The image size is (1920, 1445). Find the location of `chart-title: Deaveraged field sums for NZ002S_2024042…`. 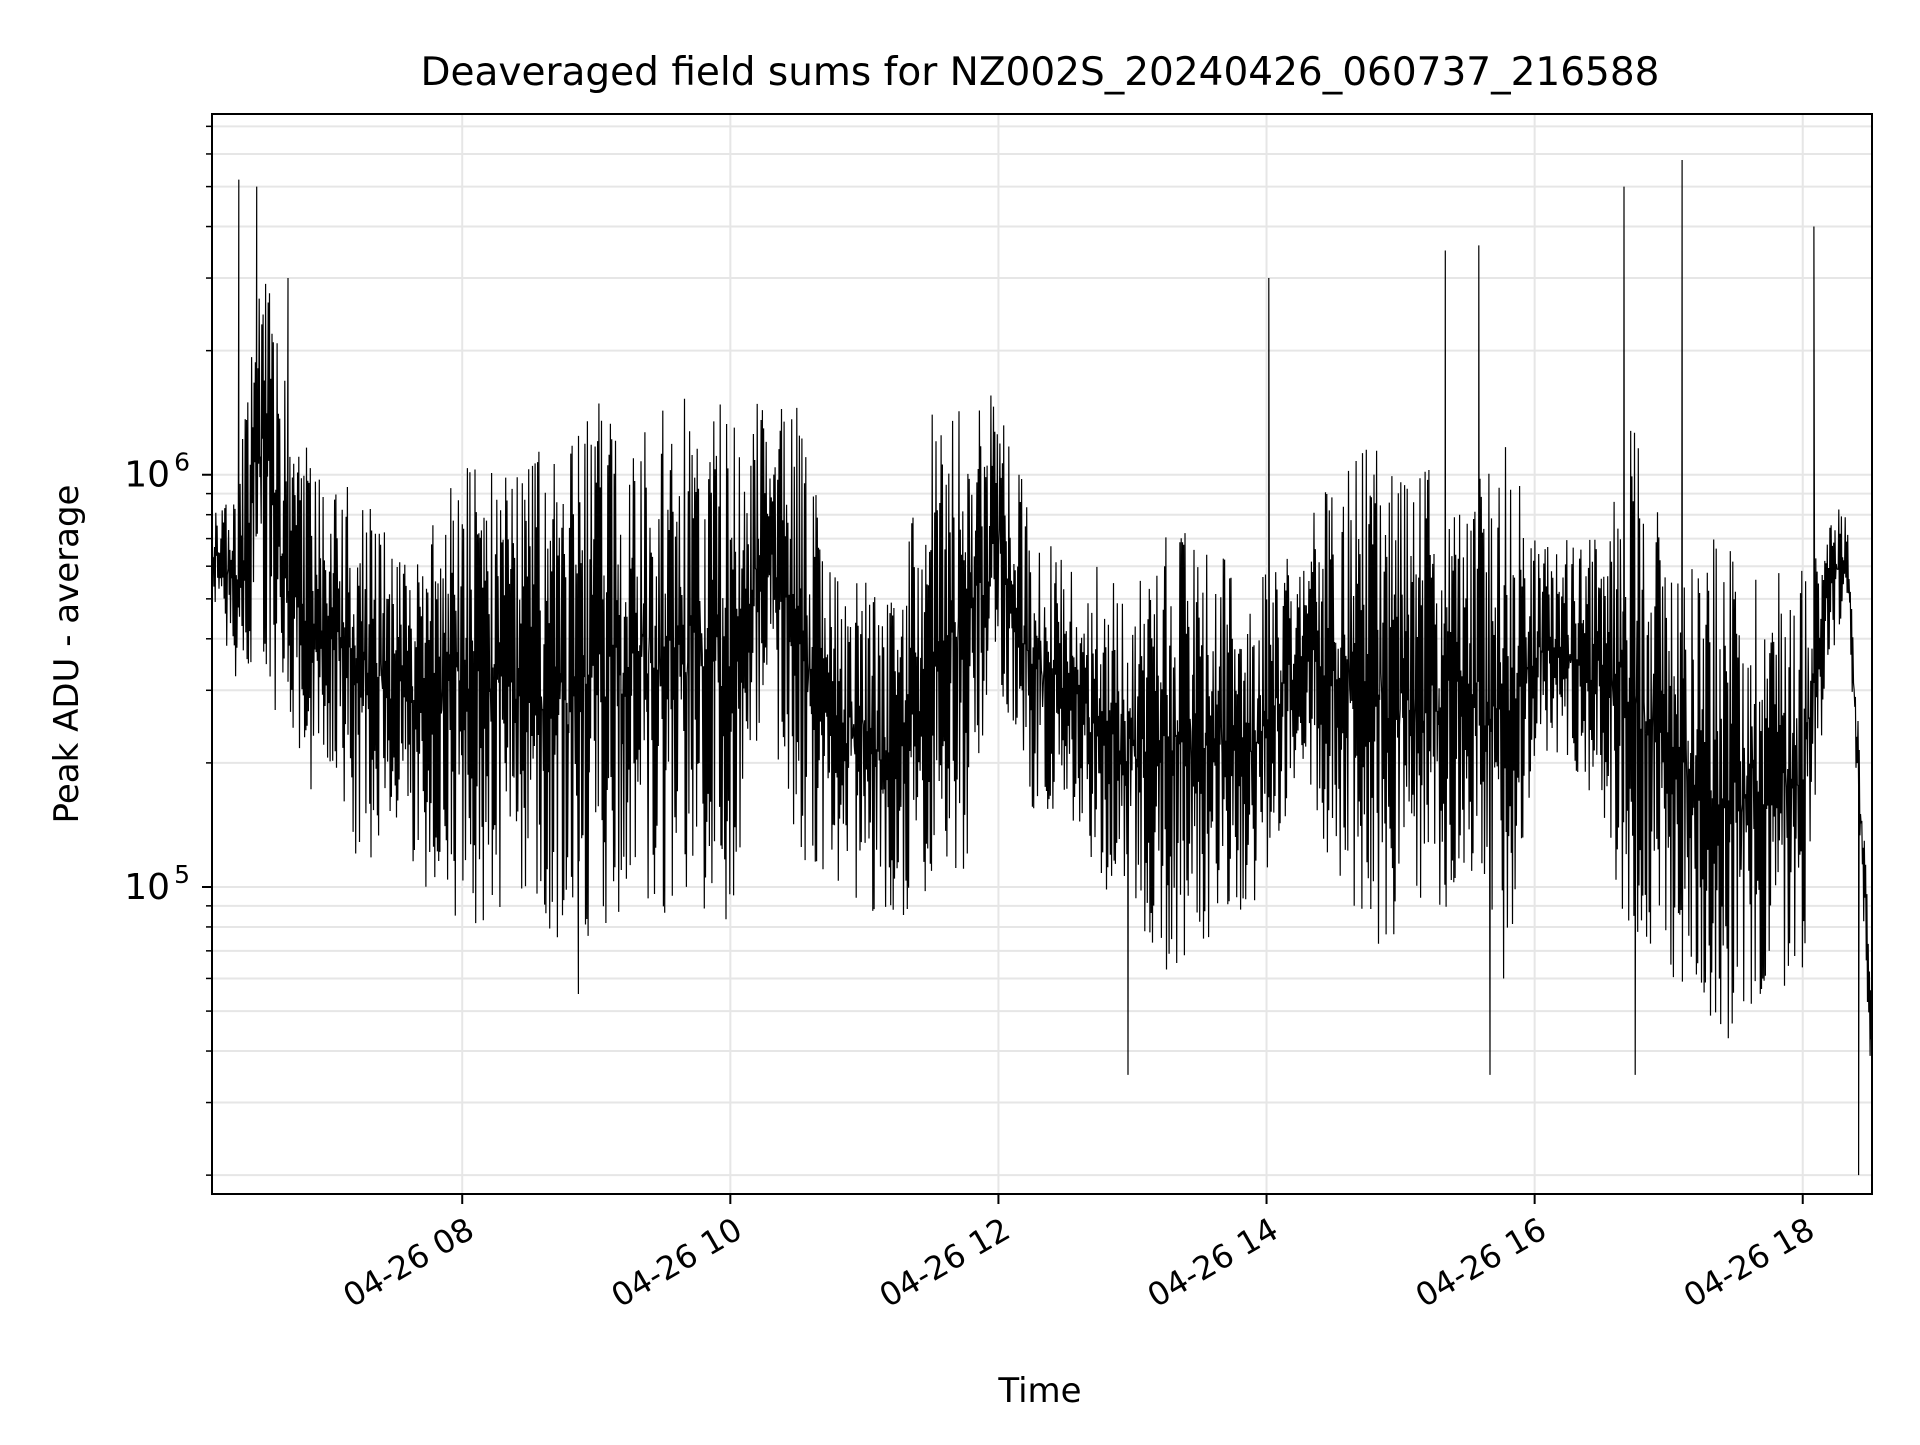

chart-title: Deaveraged field sums for NZ002S_2024042… is located at coordinates (1040, 72).